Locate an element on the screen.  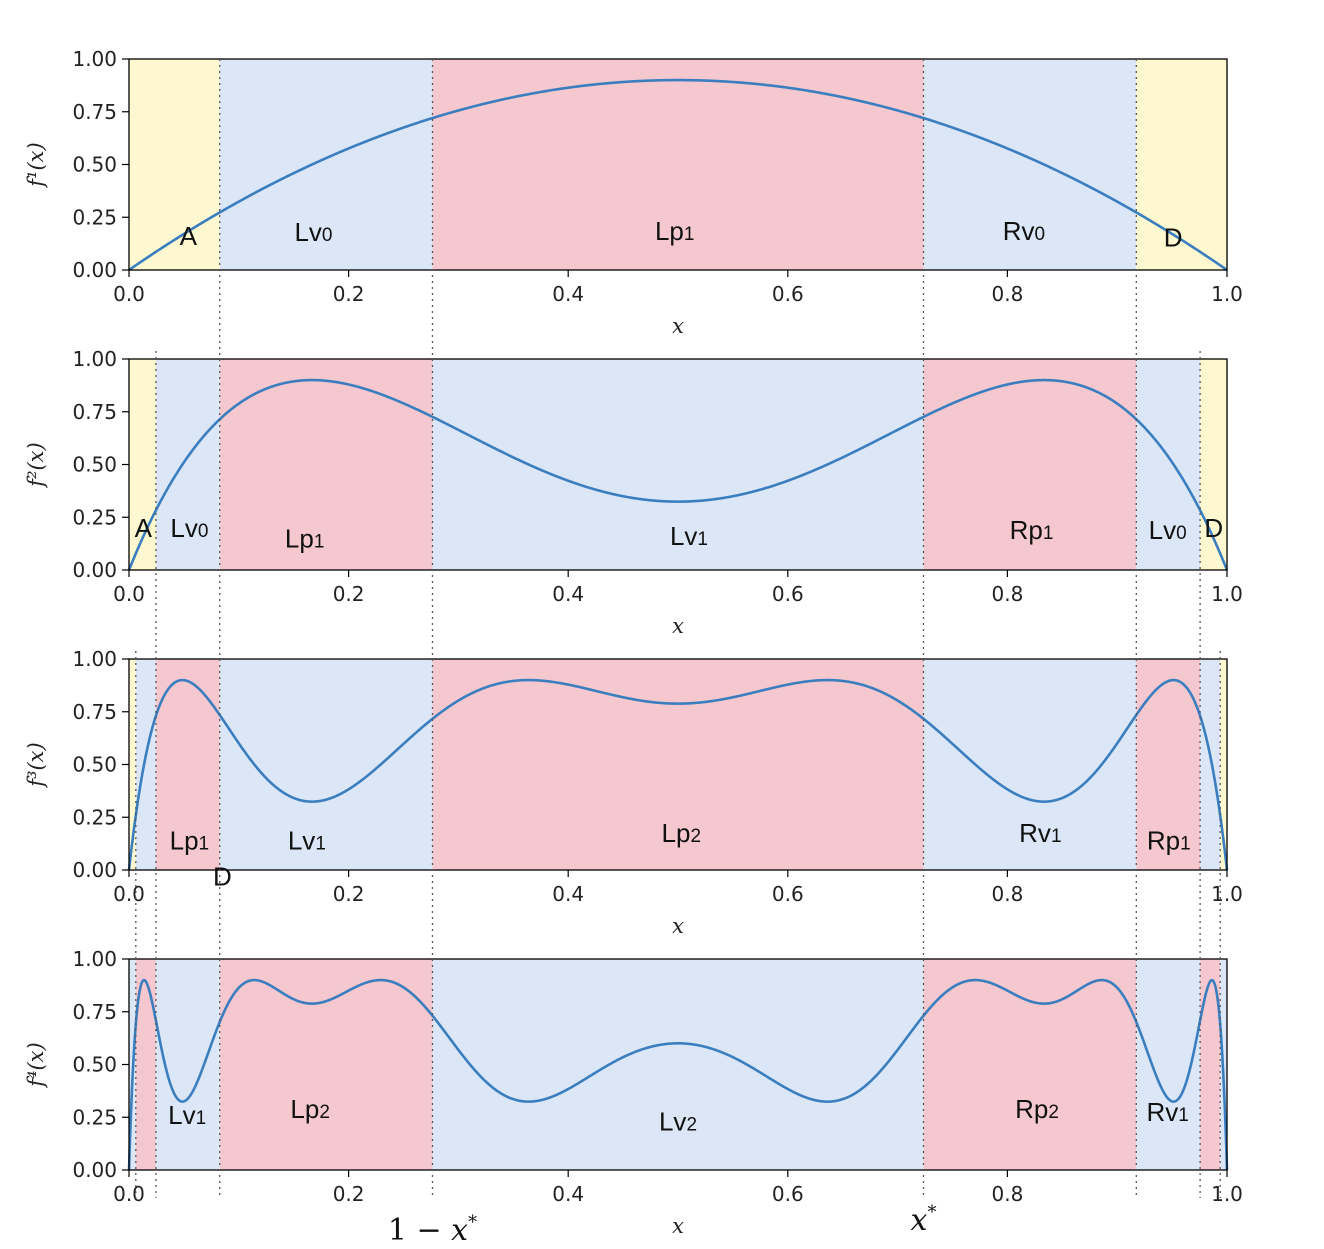
curve-f2 is located at coordinates (678, 474).